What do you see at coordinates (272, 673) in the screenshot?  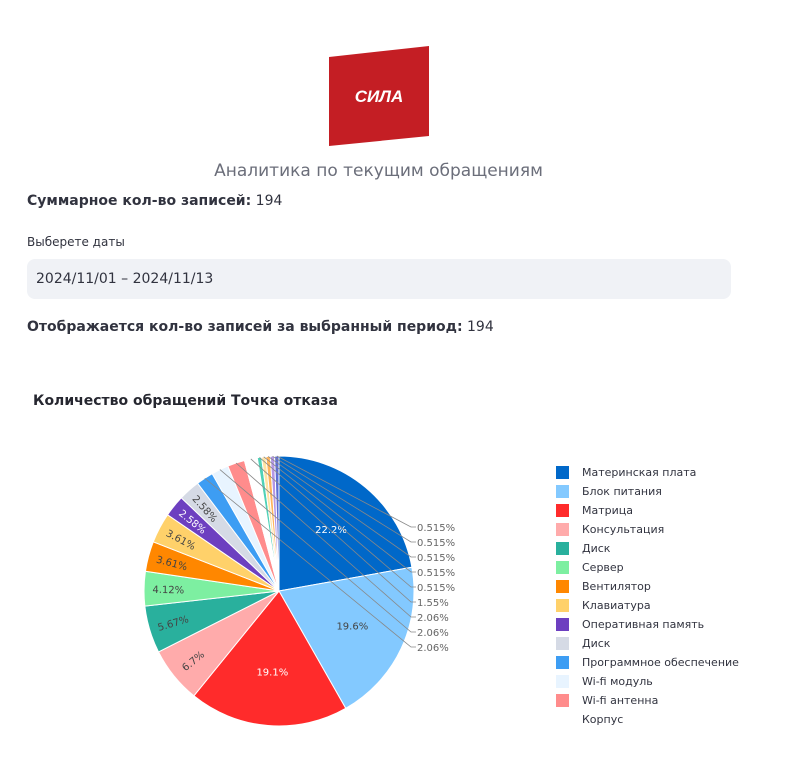 I see `slice-data-label: 19.1%` at bounding box center [272, 673].